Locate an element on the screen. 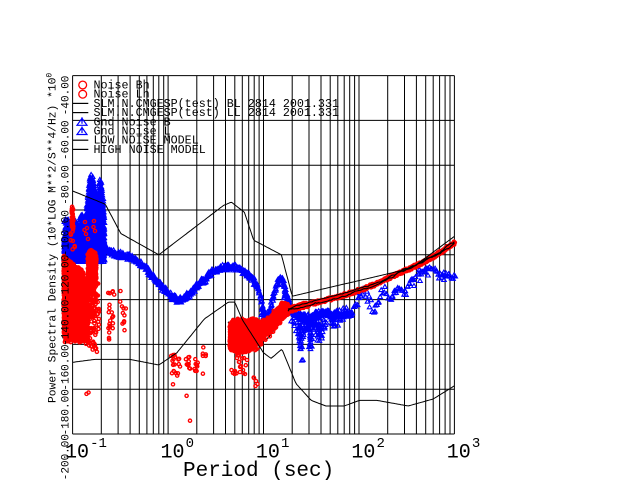 Image resolution: width=640 pixels, height=480 pixels. svg-text: -120.00 is located at coordinates (67, 278).